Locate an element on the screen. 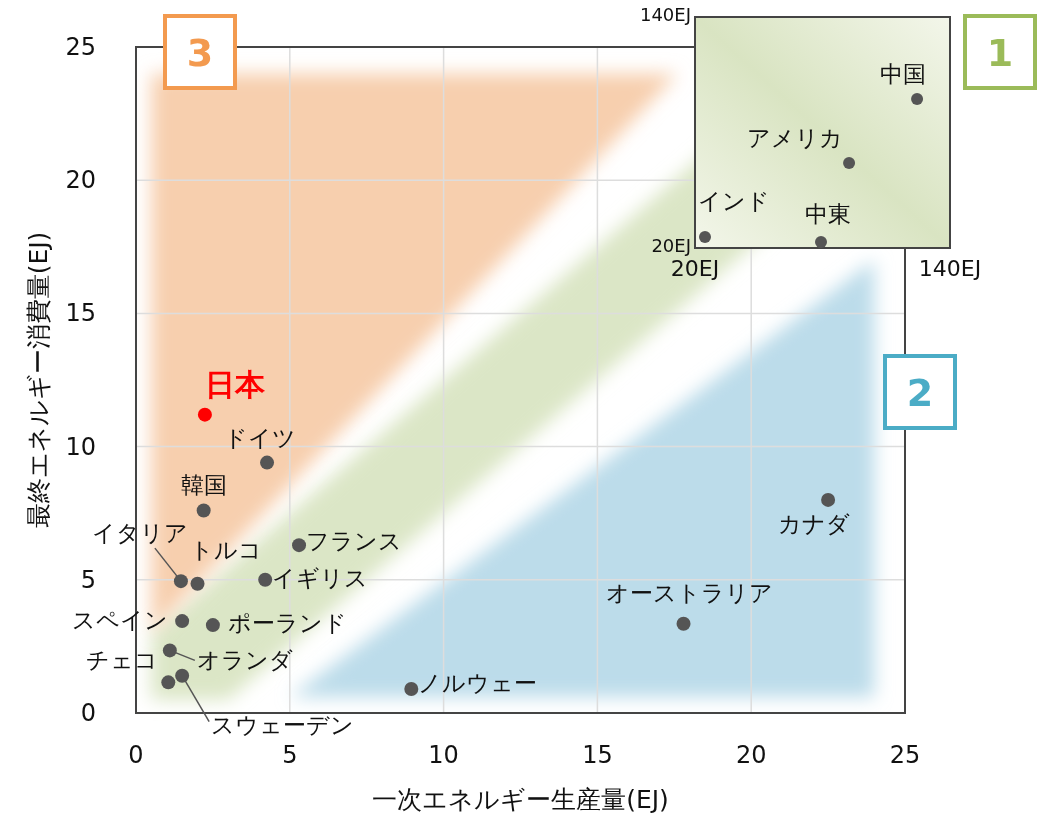 The width and height of the screenshot is (1040, 814). y-tick-label: 0 is located at coordinates (88, 713).